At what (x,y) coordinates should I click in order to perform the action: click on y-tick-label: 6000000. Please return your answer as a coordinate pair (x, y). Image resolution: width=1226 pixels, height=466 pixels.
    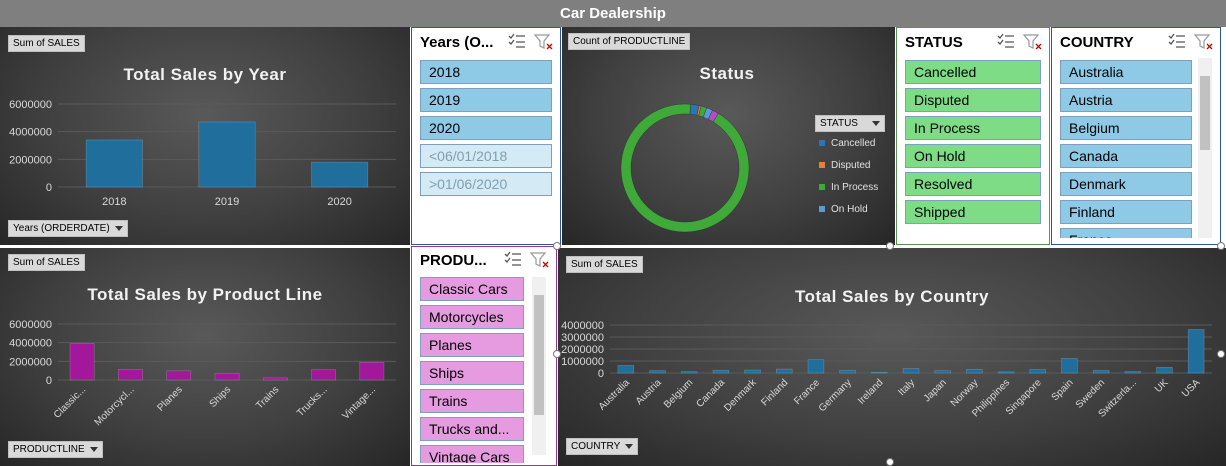
    Looking at the image, I should click on (30, 325).